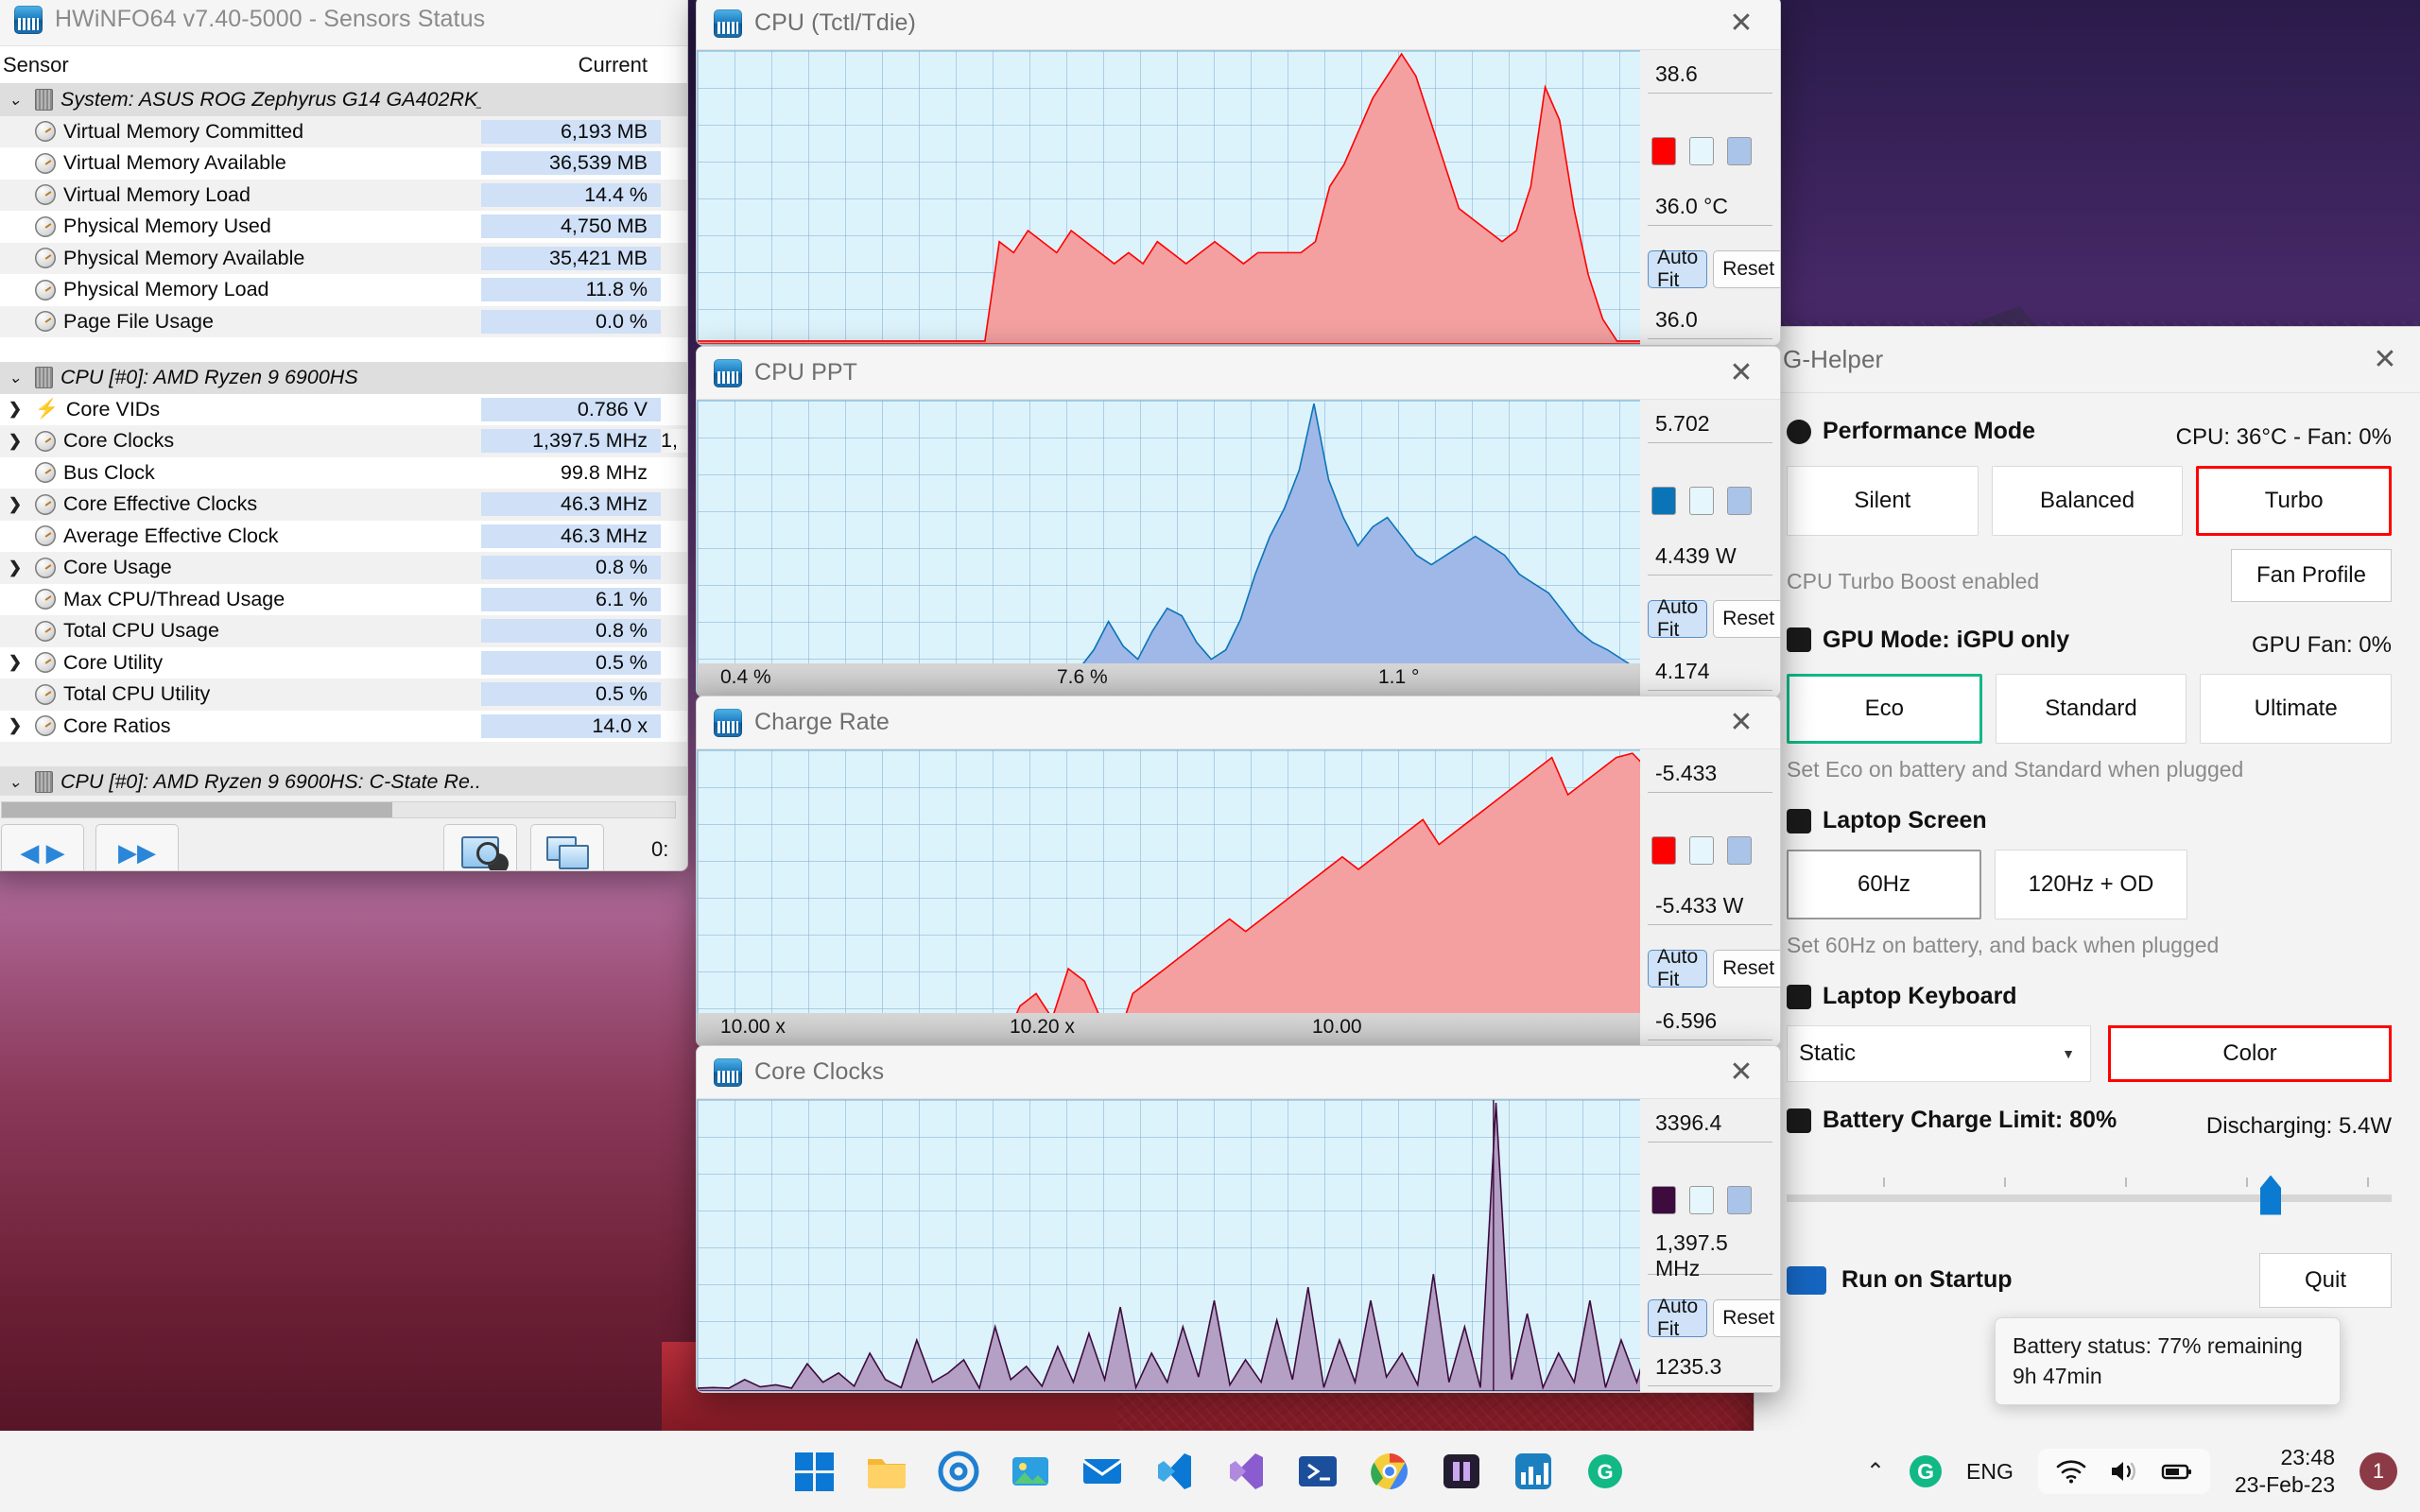  Describe the element at coordinates (1246, 1471) in the screenshot. I see `taskbar-icon-visual-studio` at that location.